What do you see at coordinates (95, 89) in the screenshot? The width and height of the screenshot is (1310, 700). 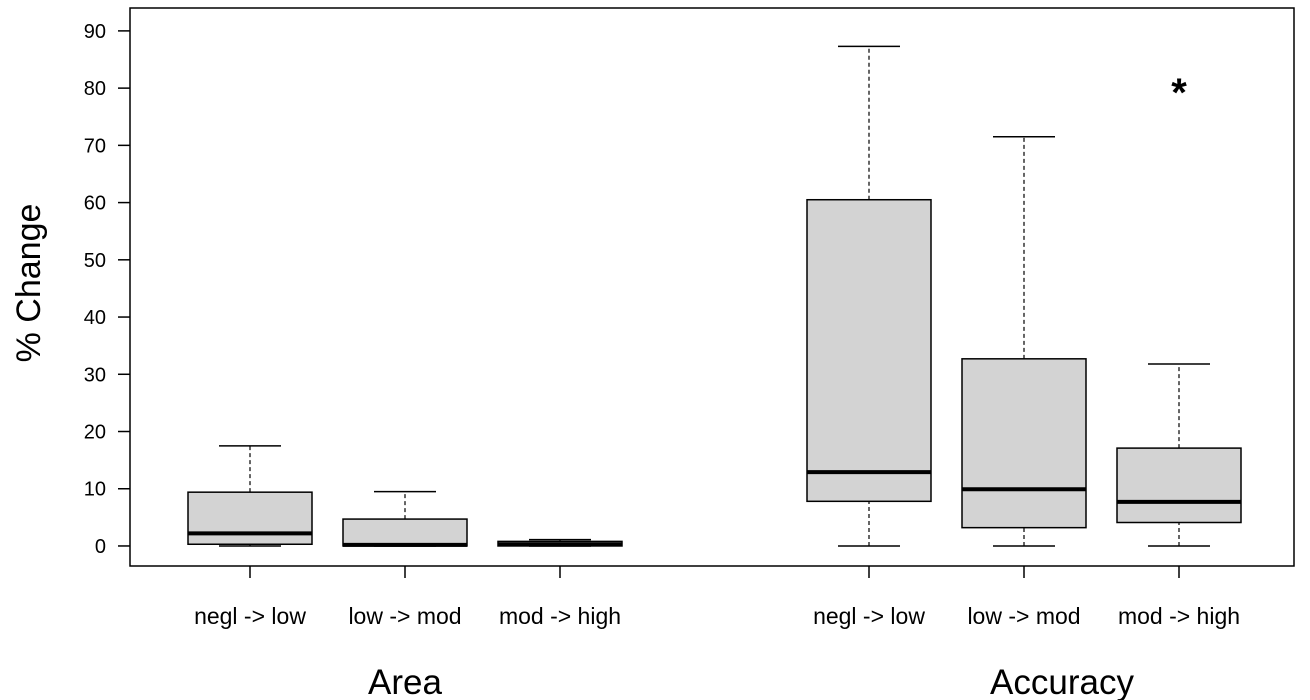 I see `y-tick-label: 80` at bounding box center [95, 89].